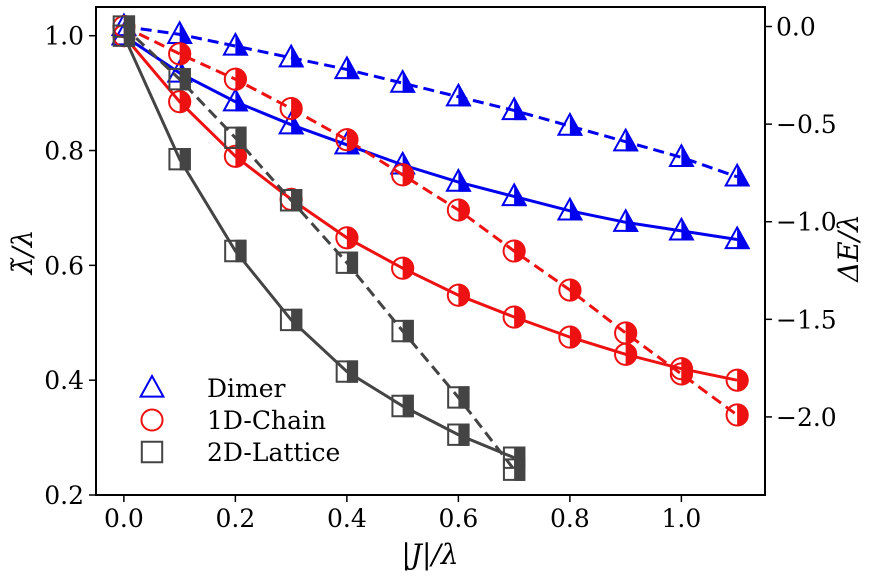 This screenshot has height=577, width=873. Describe the element at coordinates (64, 380) in the screenshot. I see `y-left-tick-label: 0.4` at that location.